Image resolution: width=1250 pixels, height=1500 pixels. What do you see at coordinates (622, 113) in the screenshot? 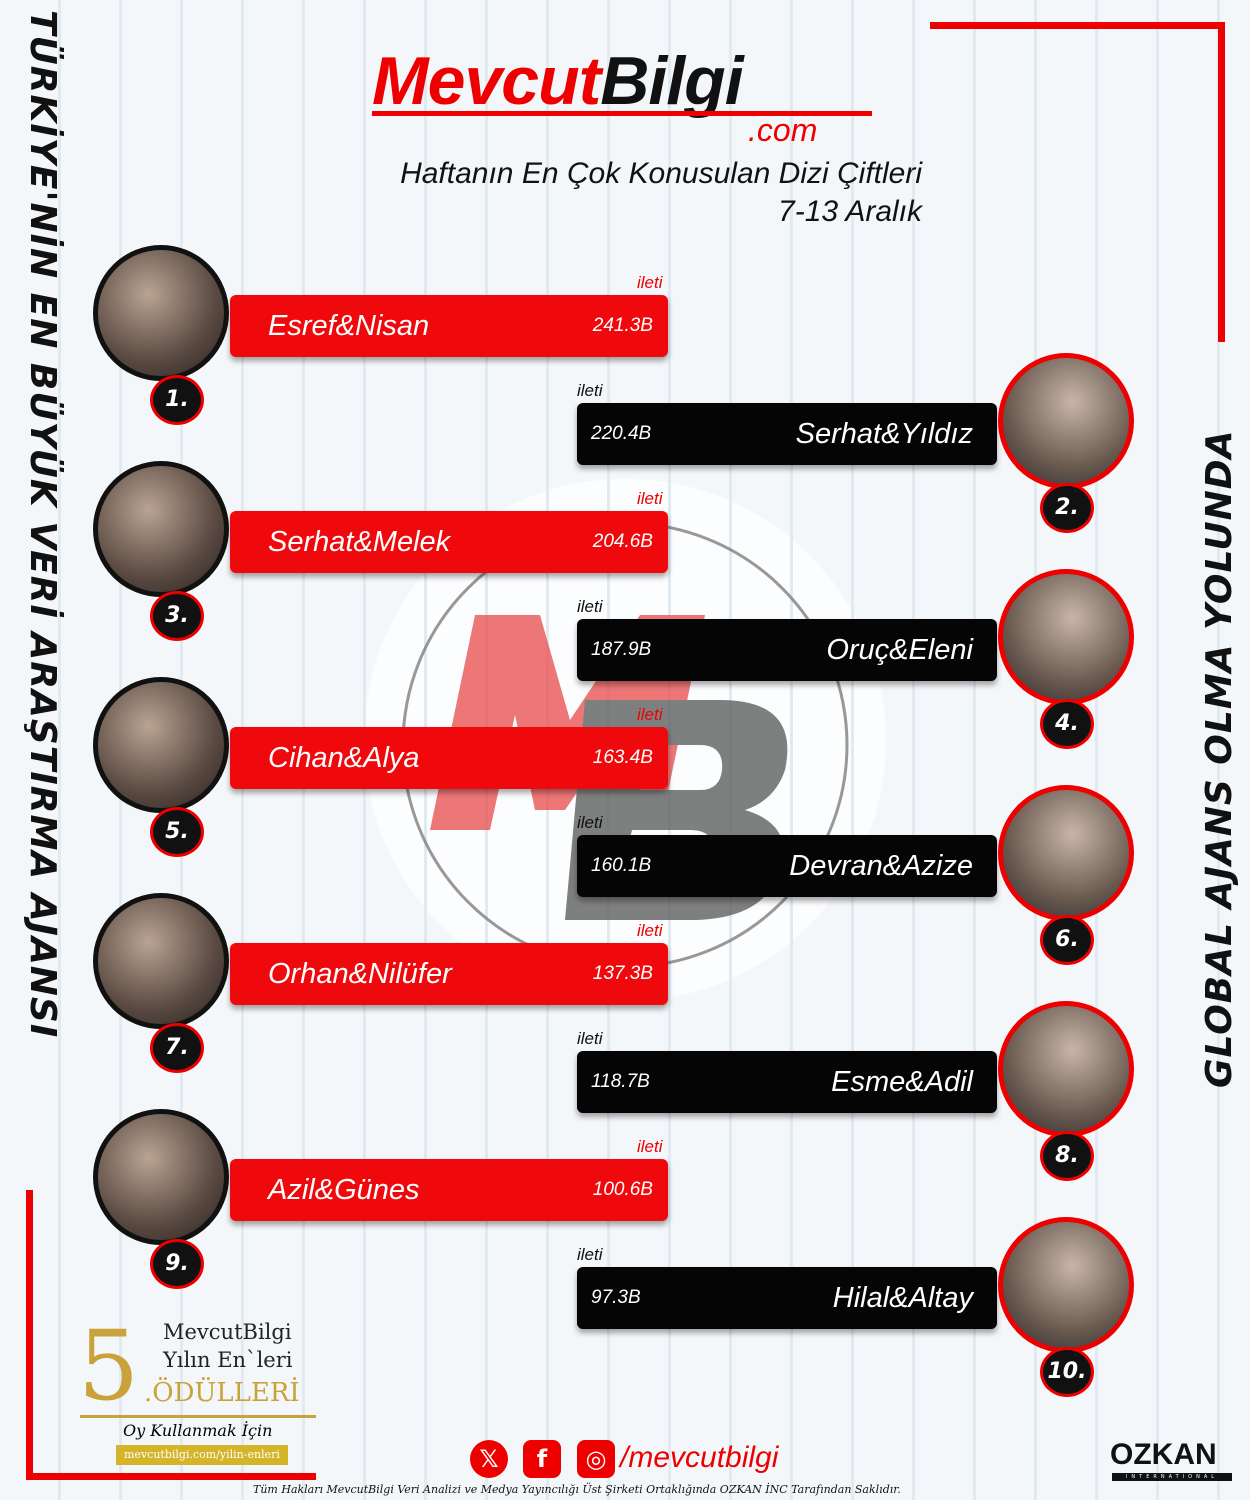
I see `logo-underline` at bounding box center [622, 113].